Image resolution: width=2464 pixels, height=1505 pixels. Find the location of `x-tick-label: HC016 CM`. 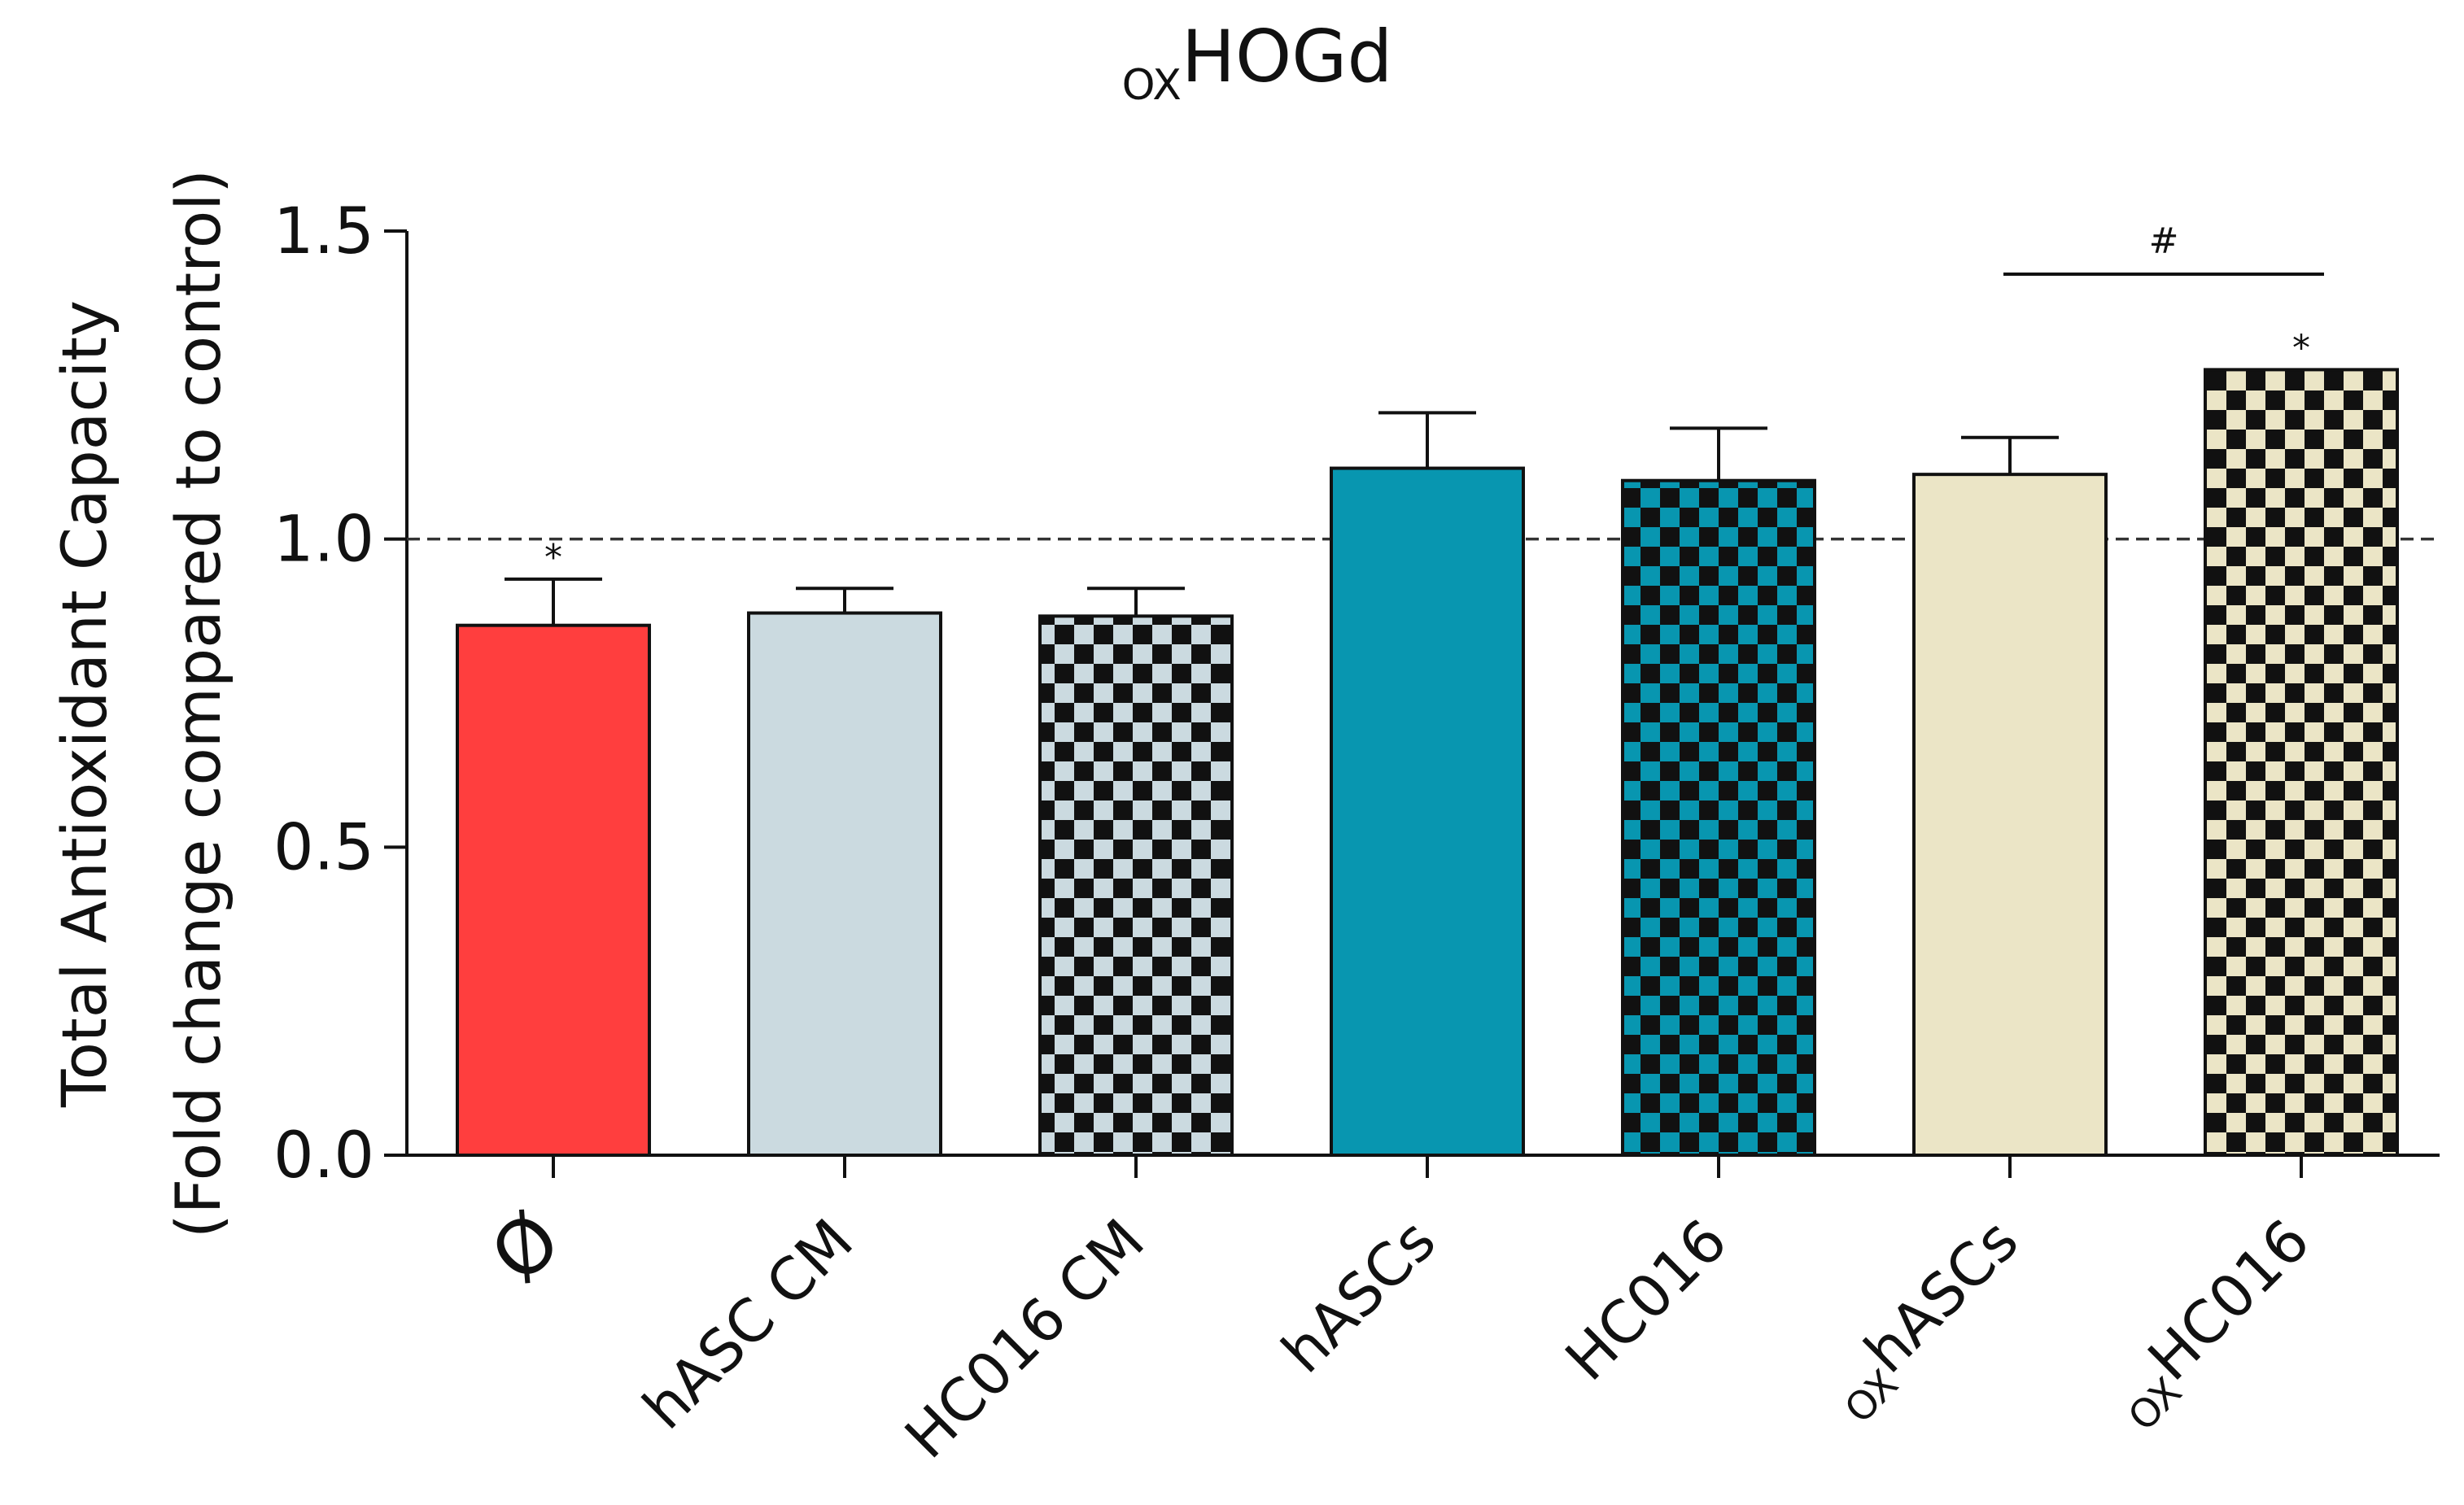

x-tick-label: HC016 CM is located at coordinates (1025, 1339).